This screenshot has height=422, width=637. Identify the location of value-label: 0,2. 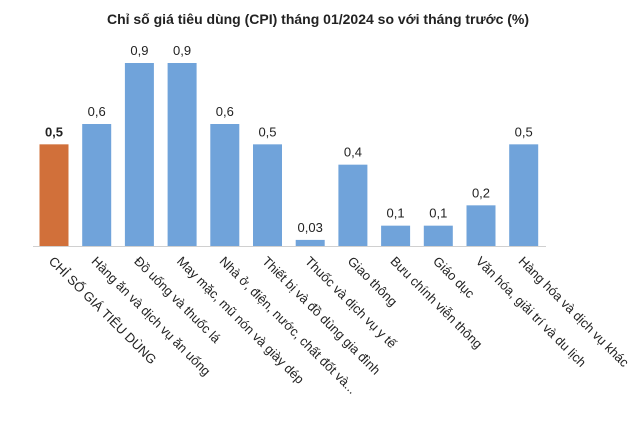
(481, 192).